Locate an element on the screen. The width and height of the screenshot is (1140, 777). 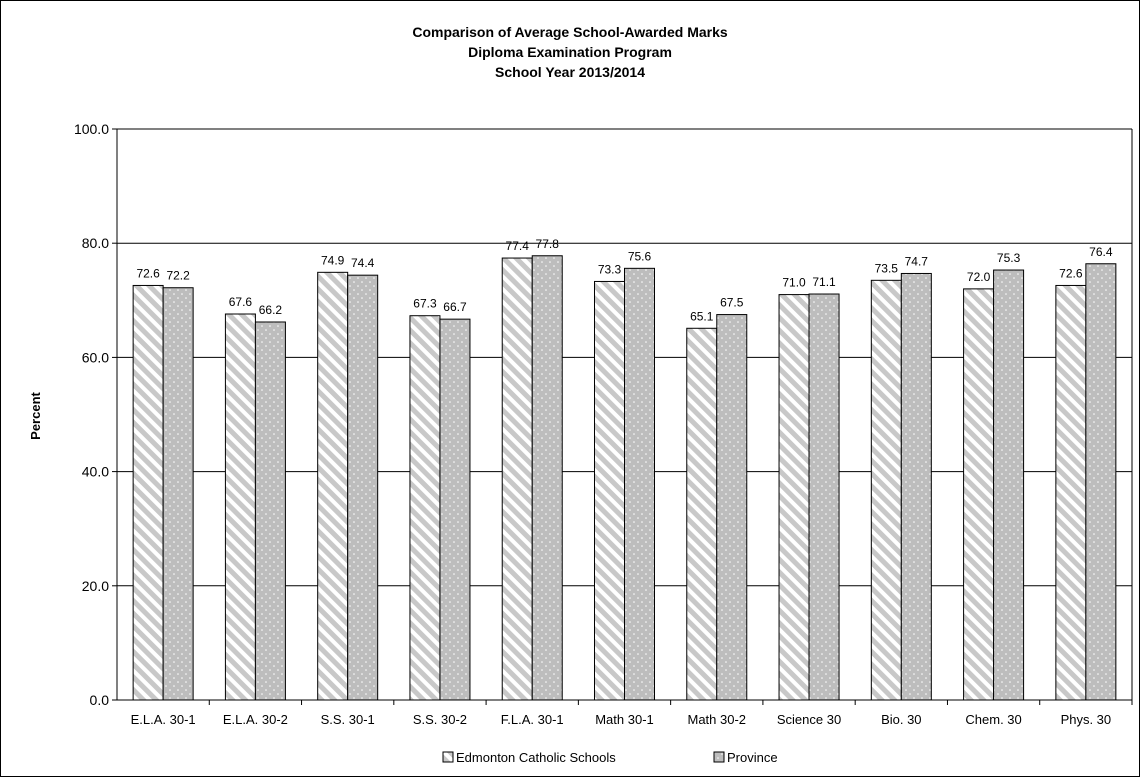
x-category-label: Bio. 30 is located at coordinates (901, 719).